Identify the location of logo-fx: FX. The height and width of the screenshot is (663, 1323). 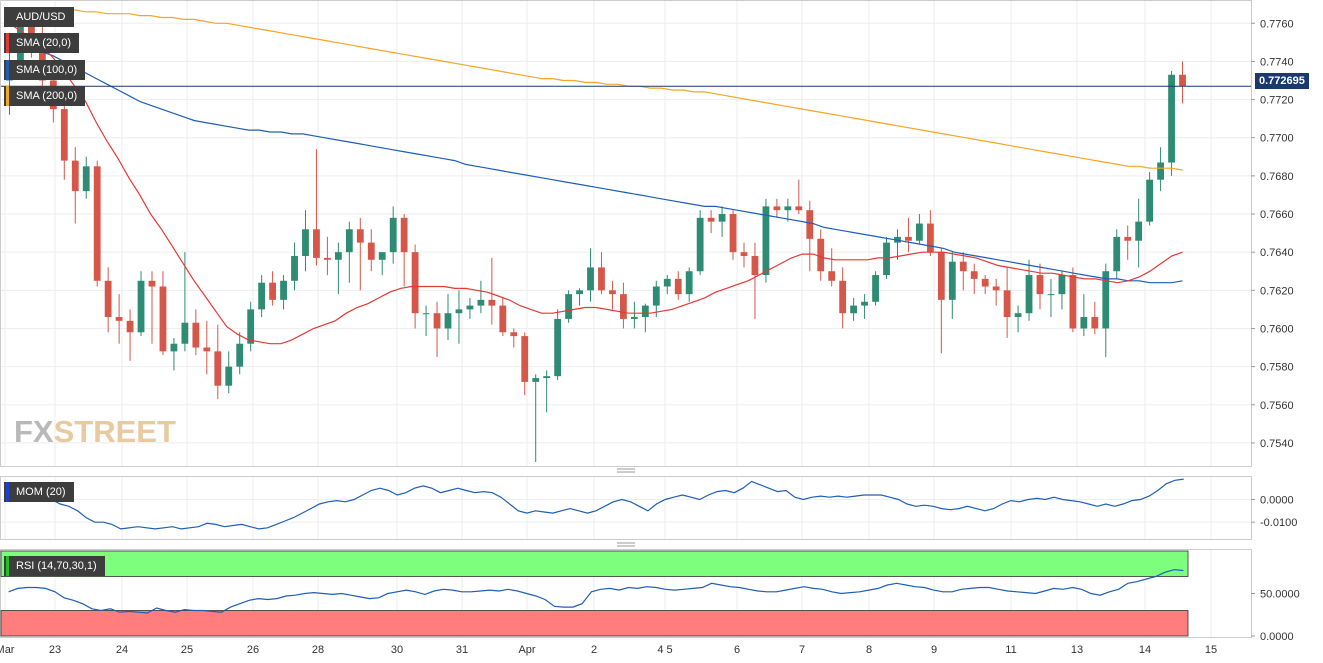
(34, 431).